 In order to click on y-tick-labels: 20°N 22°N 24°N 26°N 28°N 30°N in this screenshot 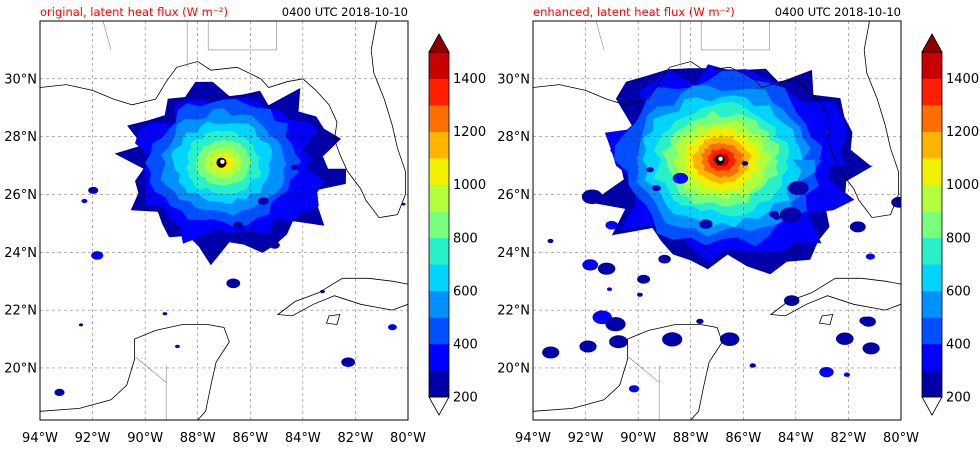, I will do `click(20, 224)`.